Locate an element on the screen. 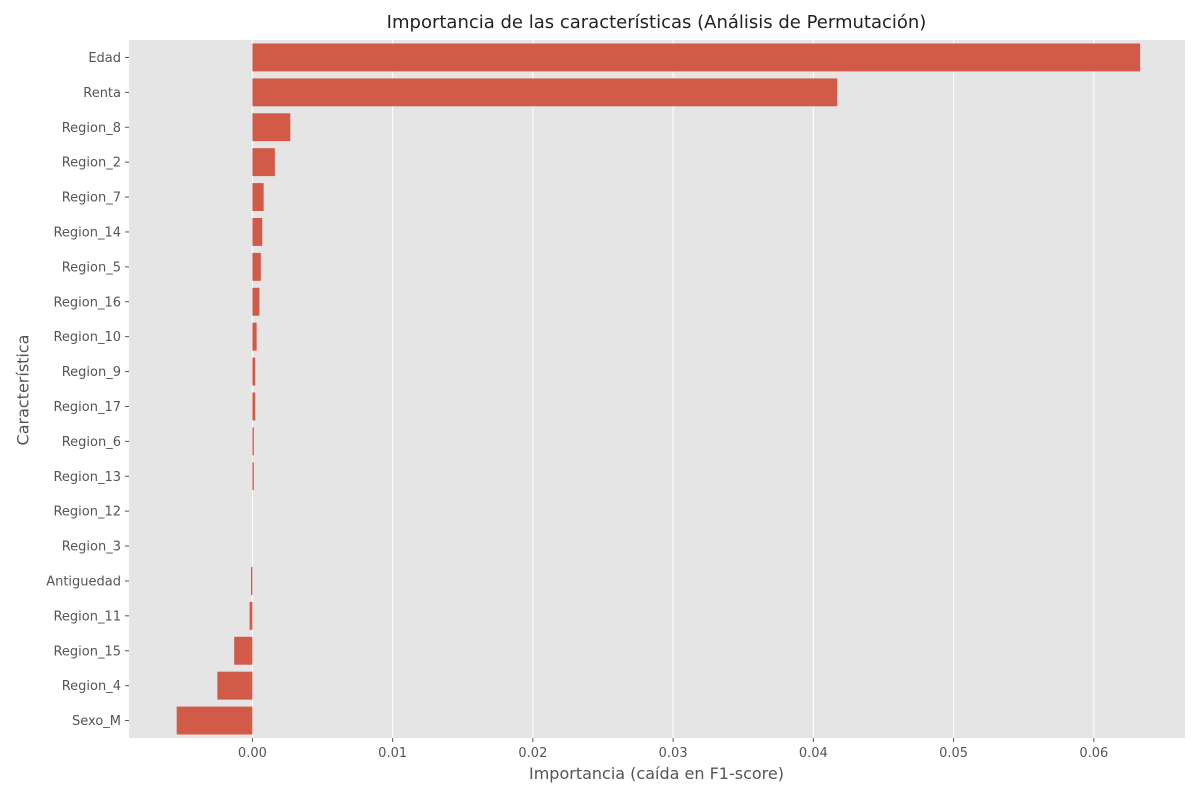 This screenshot has height=800, width=1200. y-tick-label: Renta is located at coordinates (102, 93).